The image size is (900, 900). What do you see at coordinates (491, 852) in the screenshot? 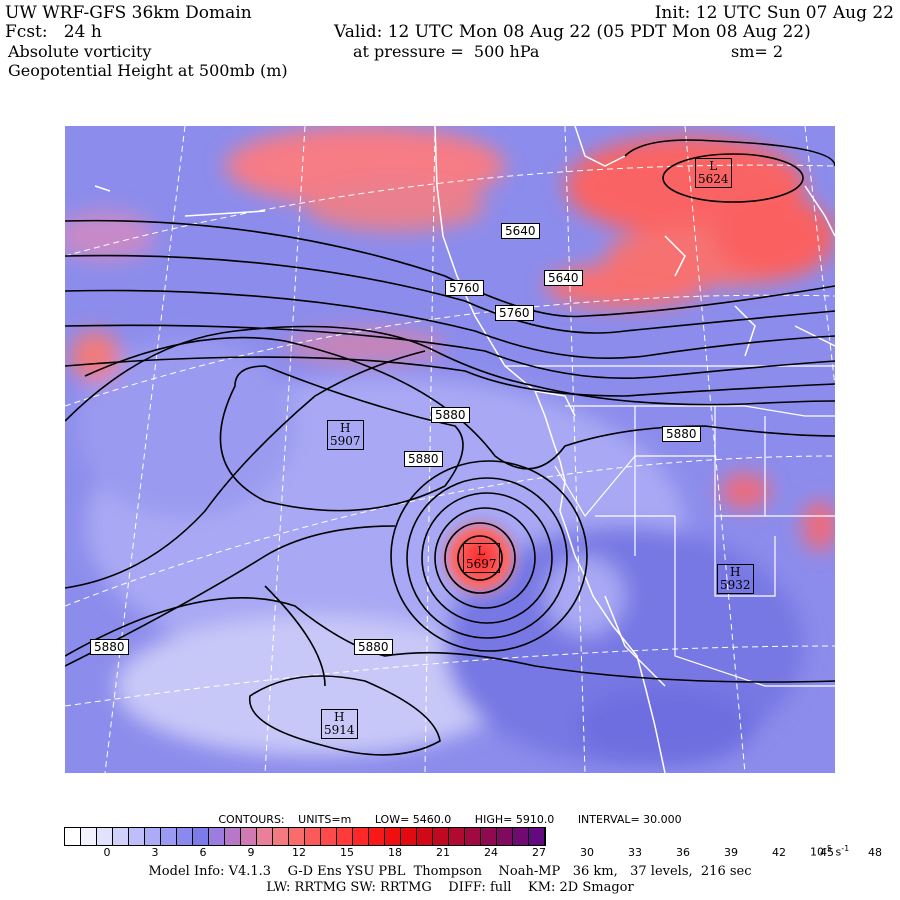
I see `colorbar-tick-label: 24` at bounding box center [491, 852].